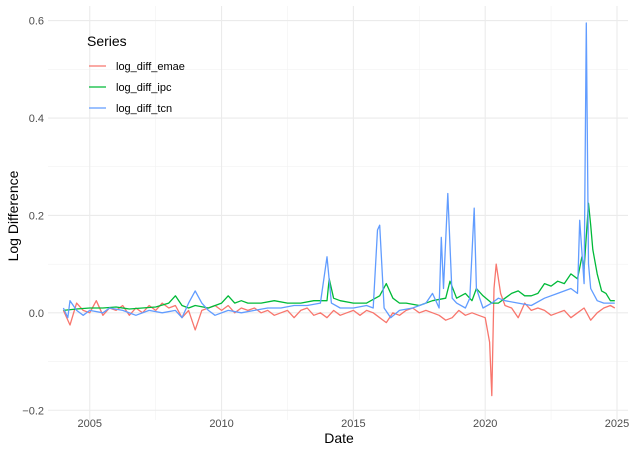 The height and width of the screenshot is (453, 634). I want to click on legend-label: log_diff_emae, so click(150, 67).